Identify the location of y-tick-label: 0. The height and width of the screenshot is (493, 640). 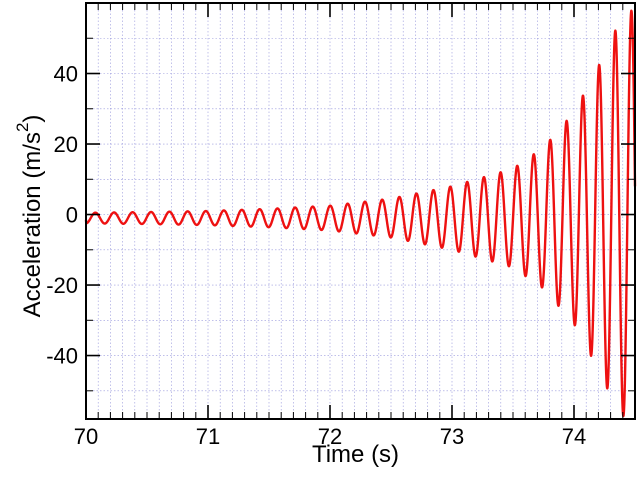
(72, 215).